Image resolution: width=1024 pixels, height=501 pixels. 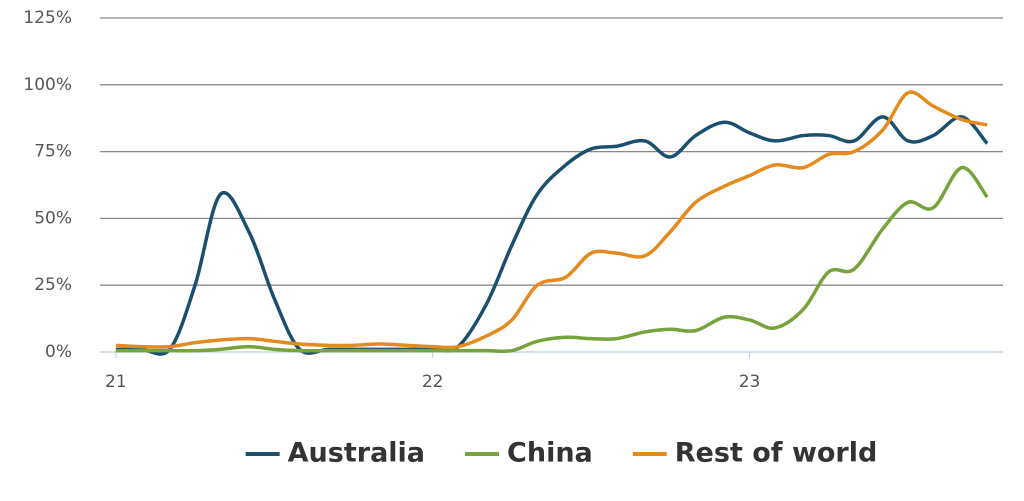 I want to click on y-tick-label: 125%, so click(x=47, y=18).